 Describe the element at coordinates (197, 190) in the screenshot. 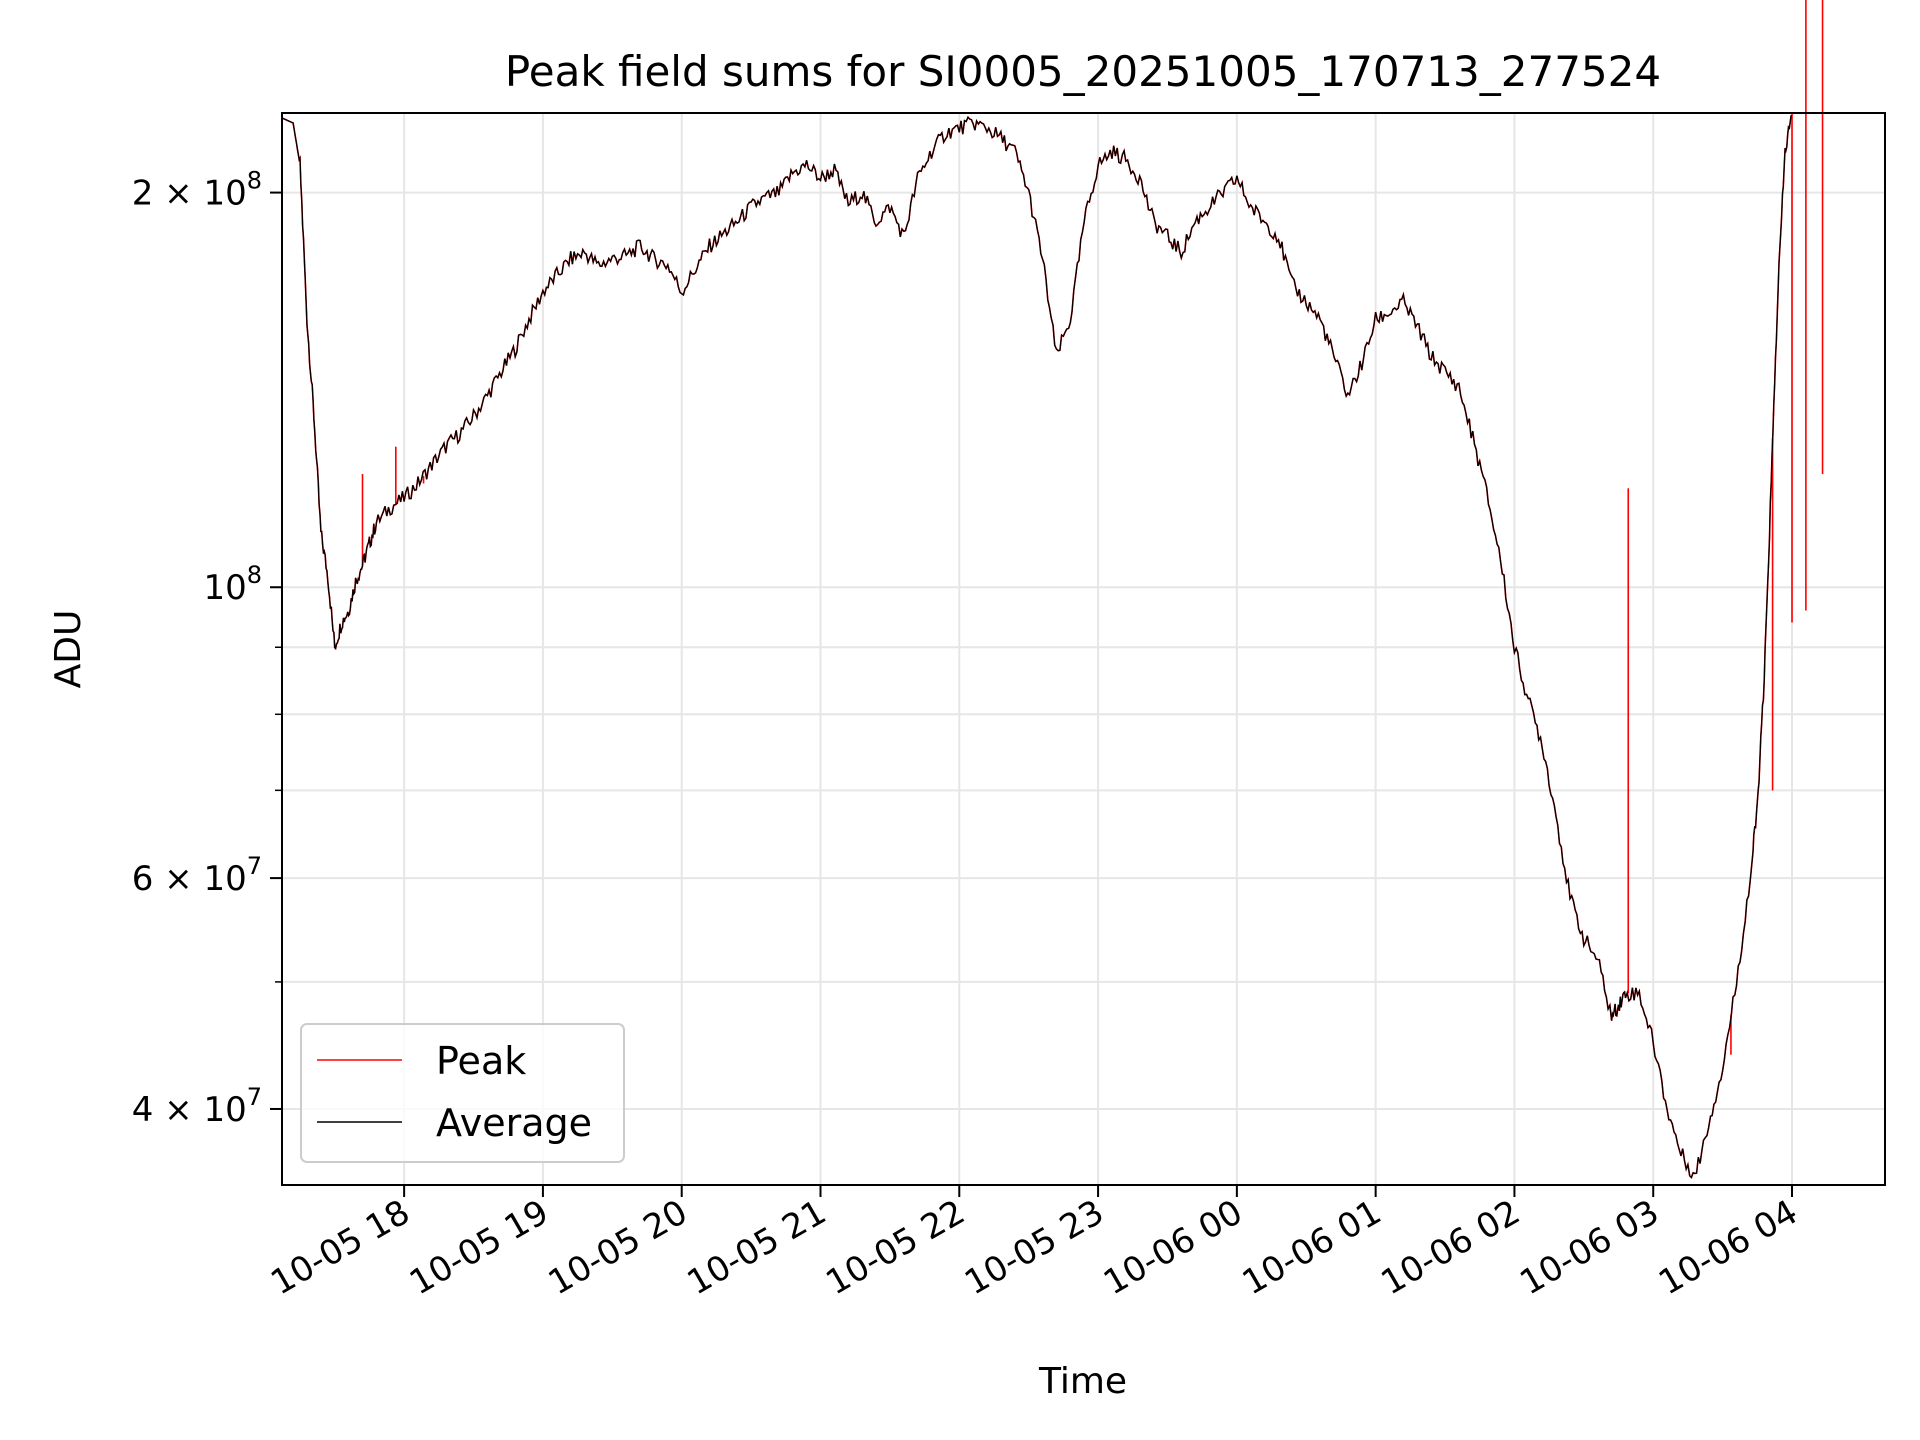

I see `y-tick-label: 2 × 108` at that location.